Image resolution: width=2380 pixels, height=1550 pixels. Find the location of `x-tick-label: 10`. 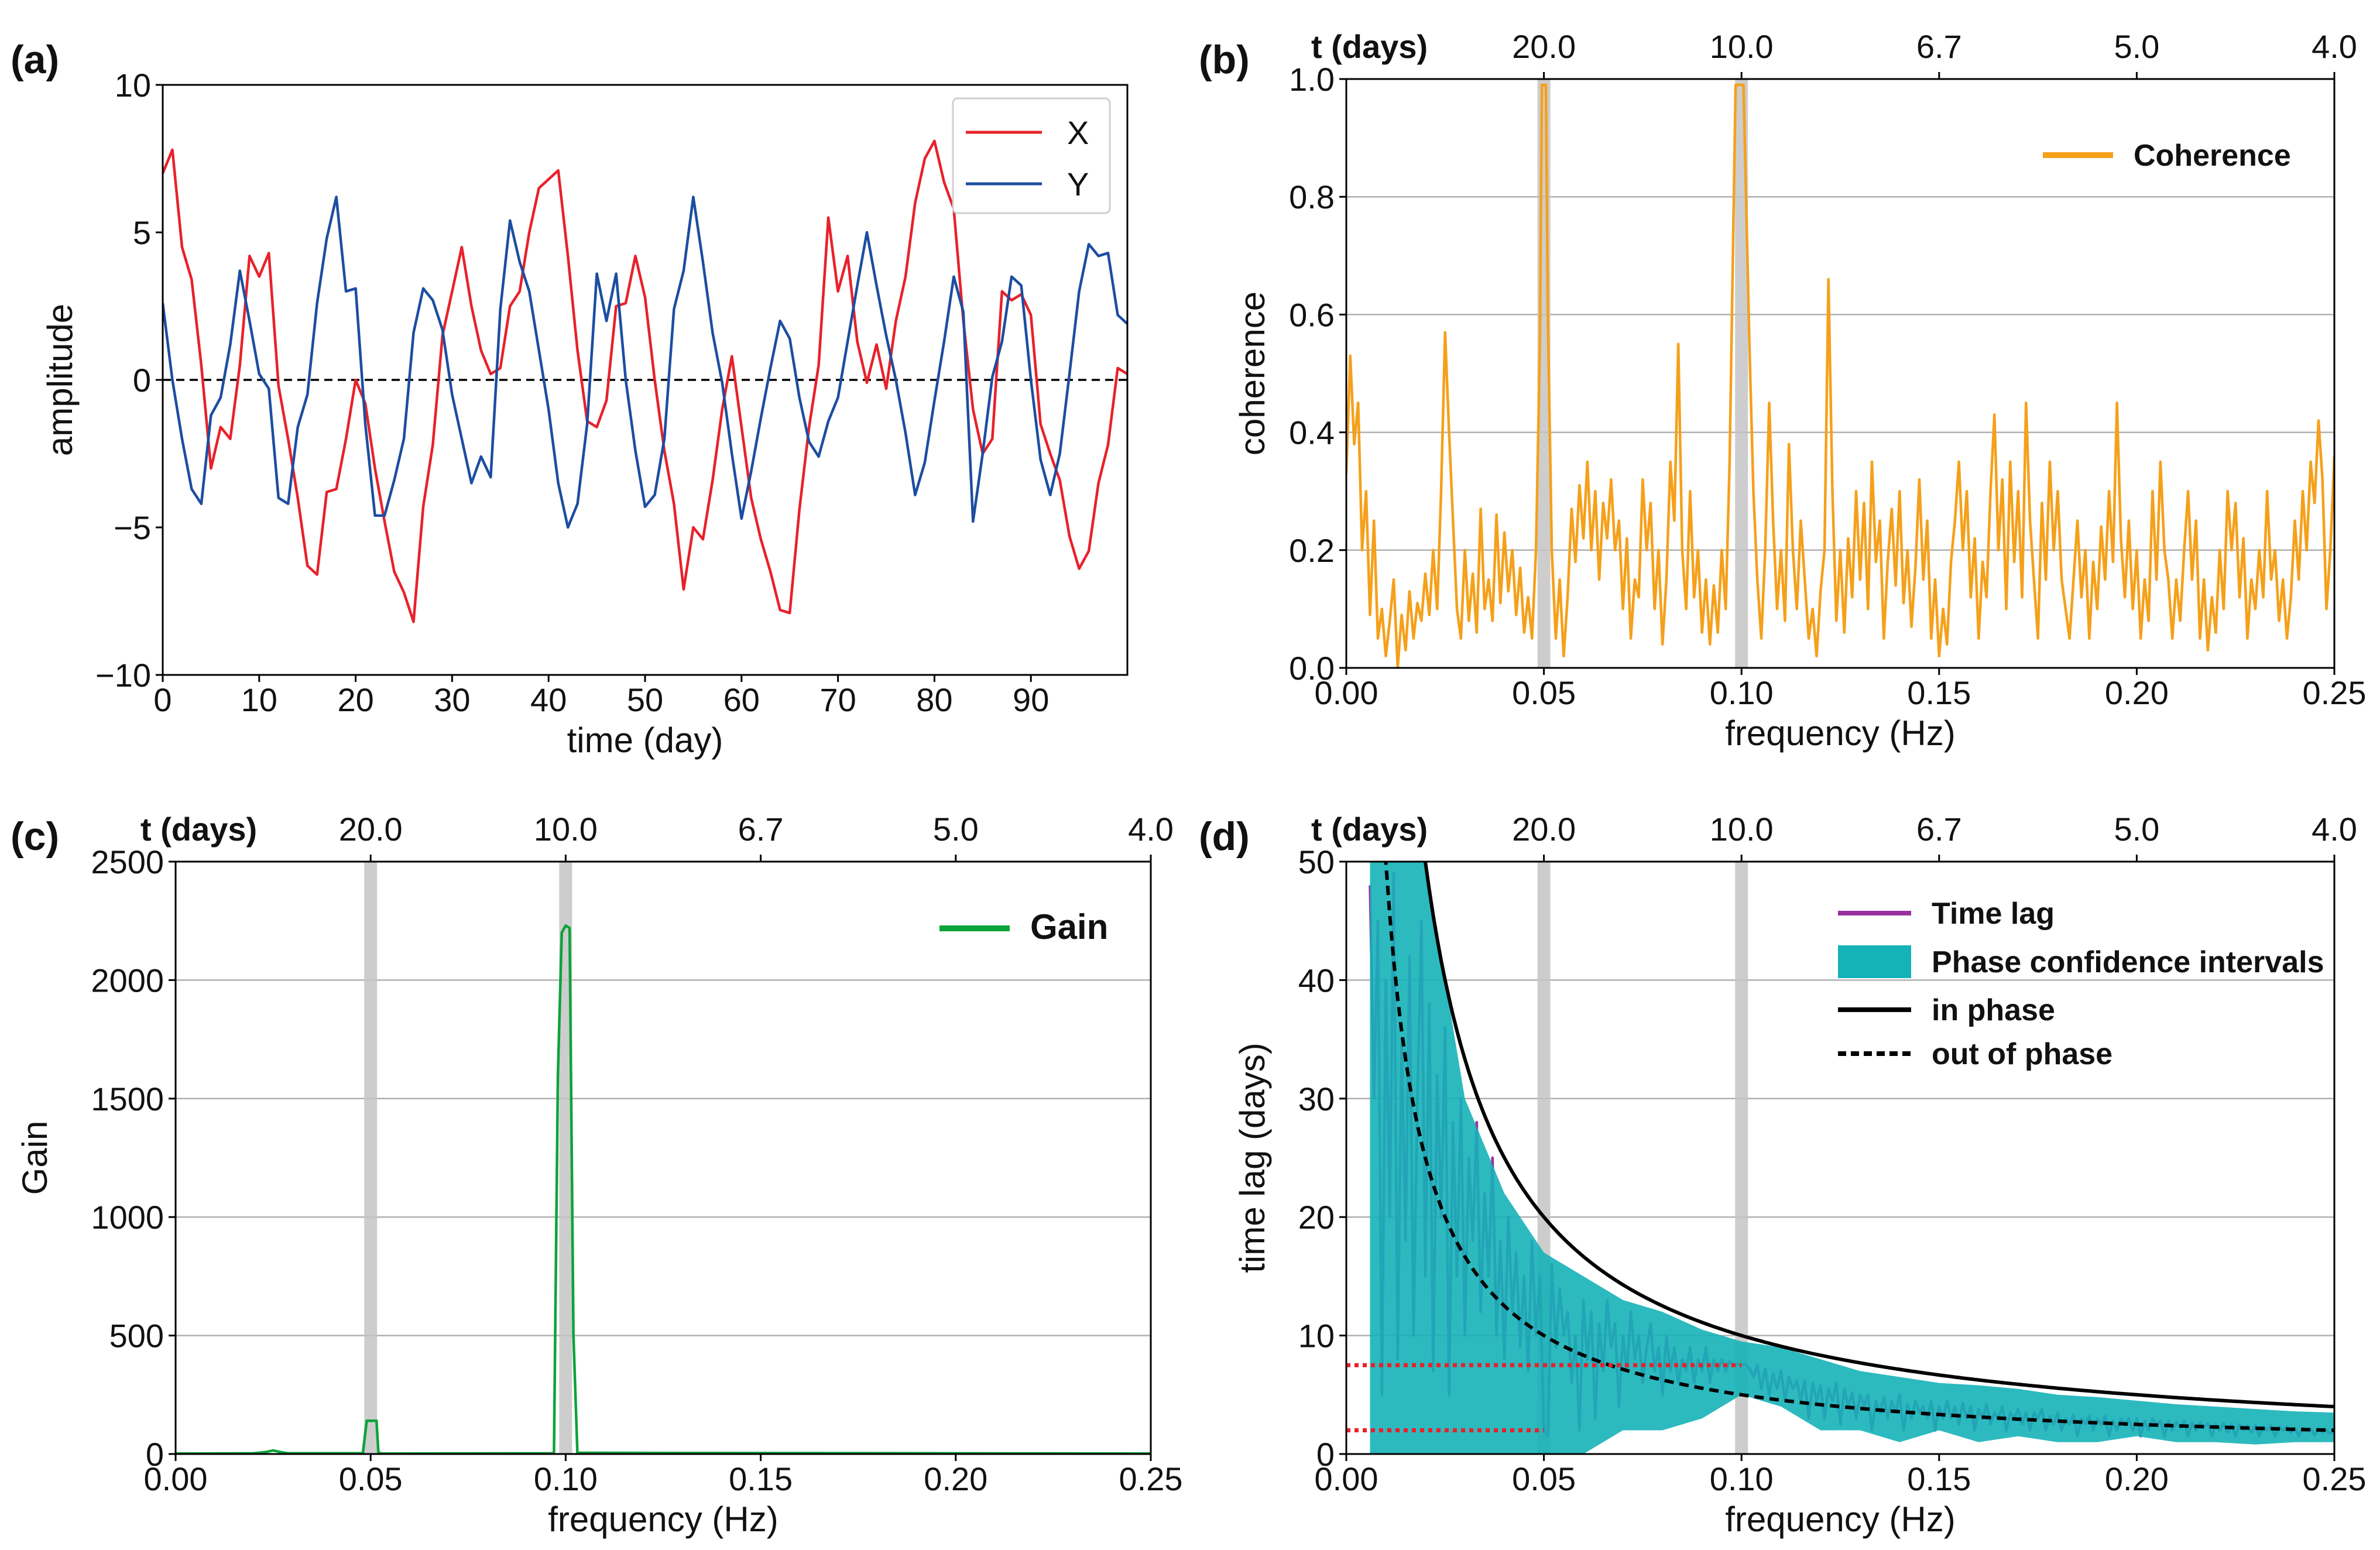

x-tick-label: 10 is located at coordinates (259, 699).